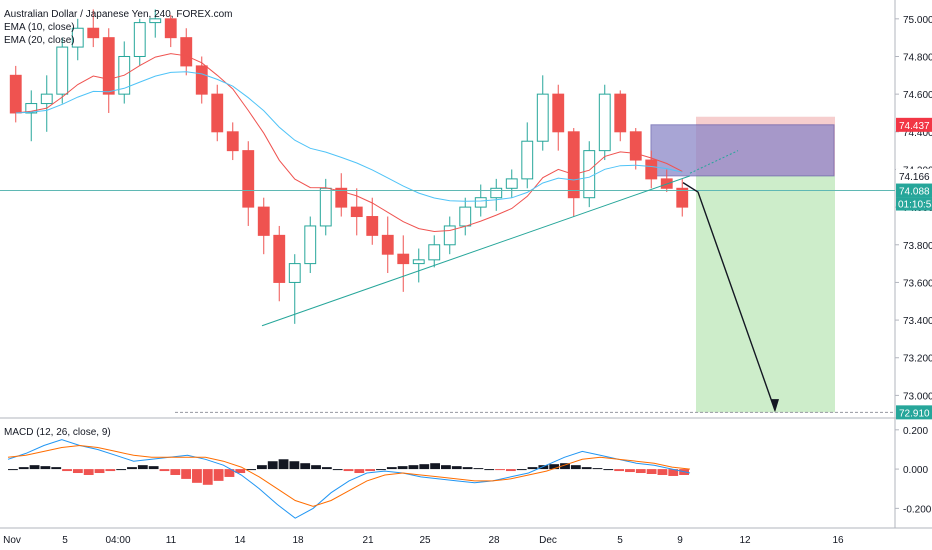  Describe the element at coordinates (914, 175) in the screenshot. I see `entry-price-tag: 74.166` at that location.